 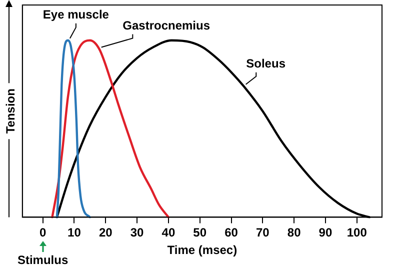 I want to click on x-tick-label: 100, so click(x=357, y=233).